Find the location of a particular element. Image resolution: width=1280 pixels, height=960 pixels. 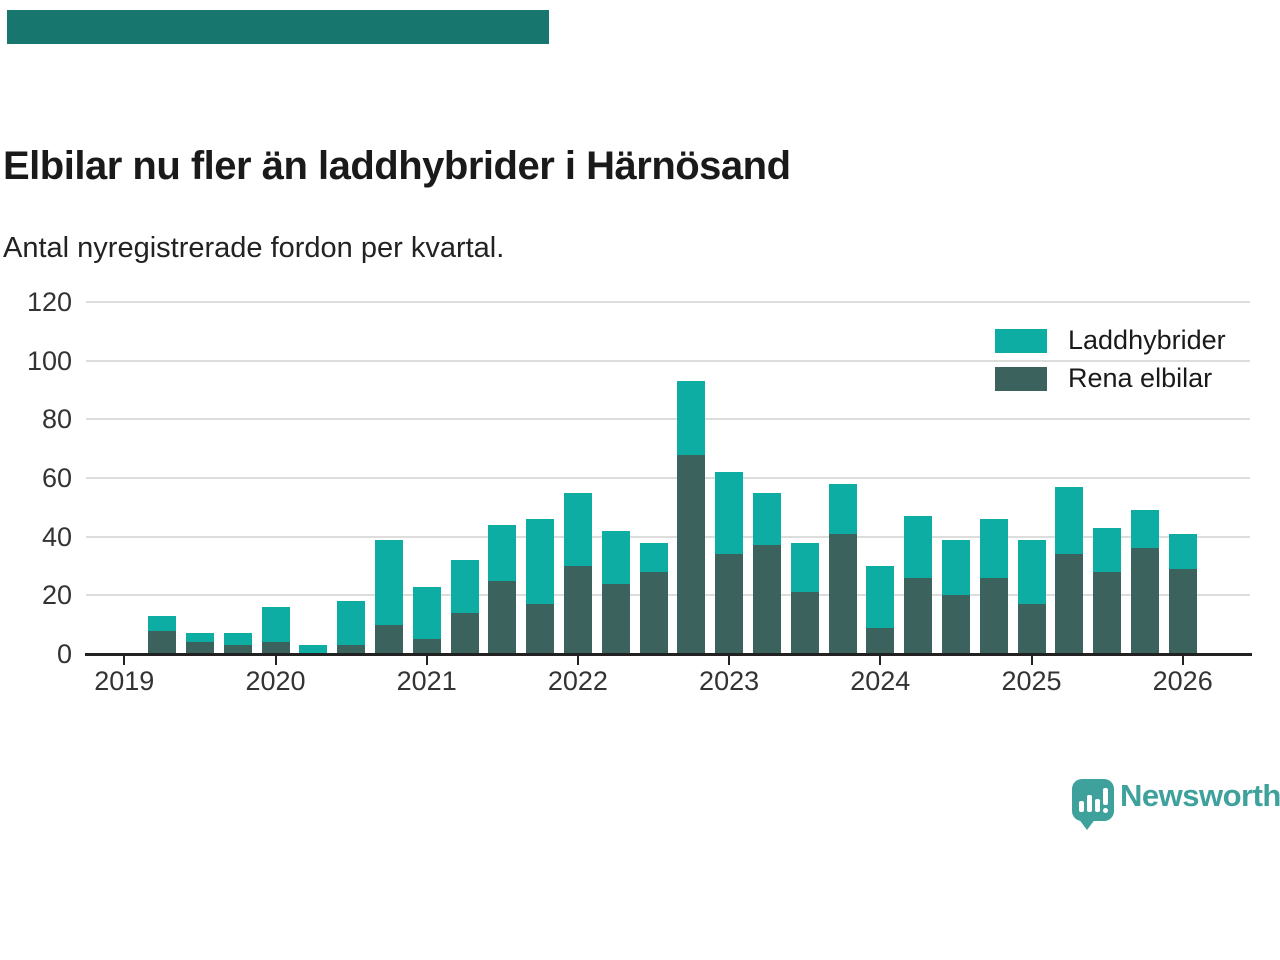

y-axis-label: 80 is located at coordinates (56, 419).